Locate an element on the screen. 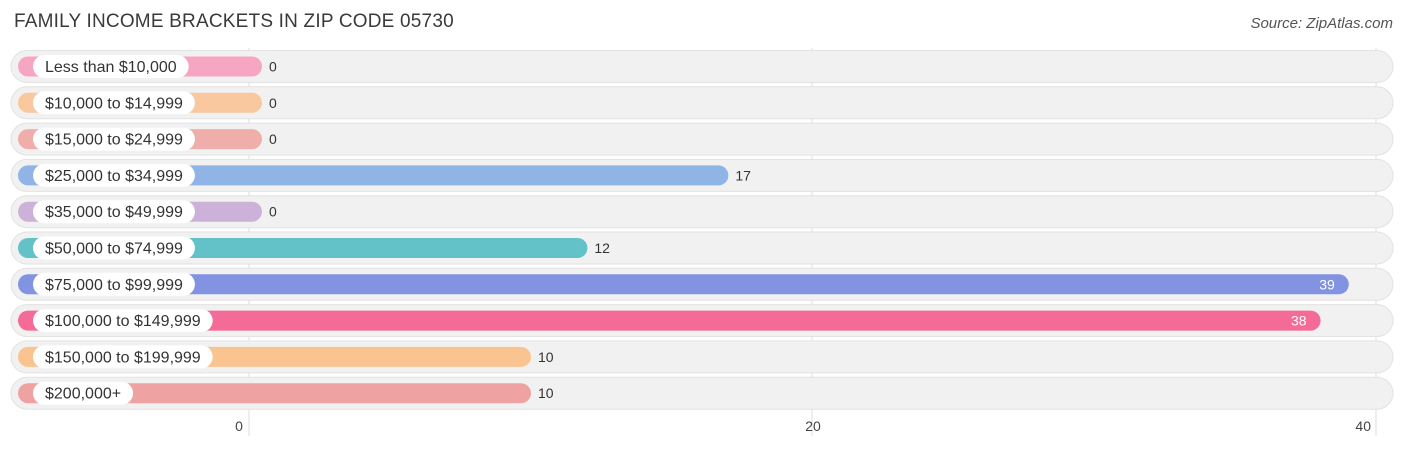  category-label: $200,000+ is located at coordinates (83, 394).